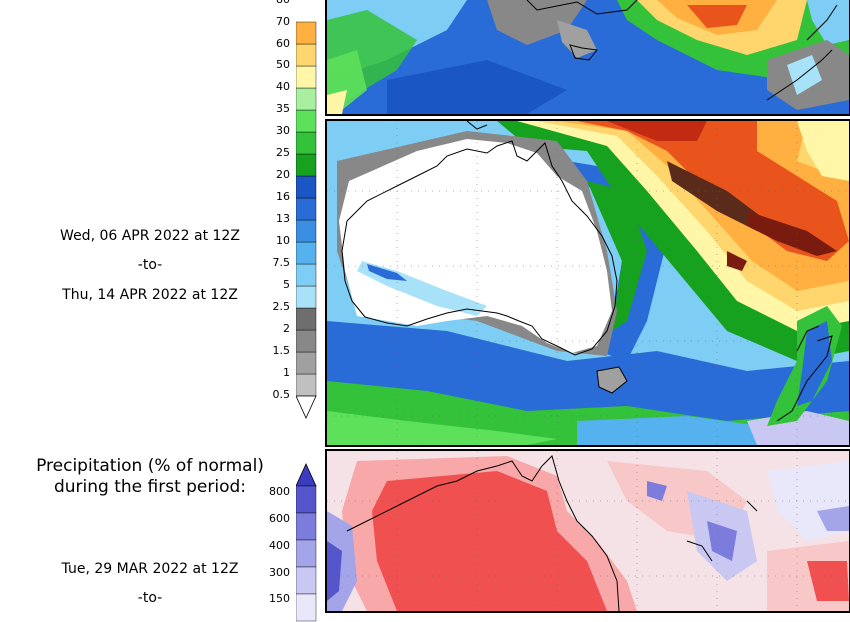 This screenshot has height=622, width=850. I want to click on scale-label: 5, so click(286, 284).